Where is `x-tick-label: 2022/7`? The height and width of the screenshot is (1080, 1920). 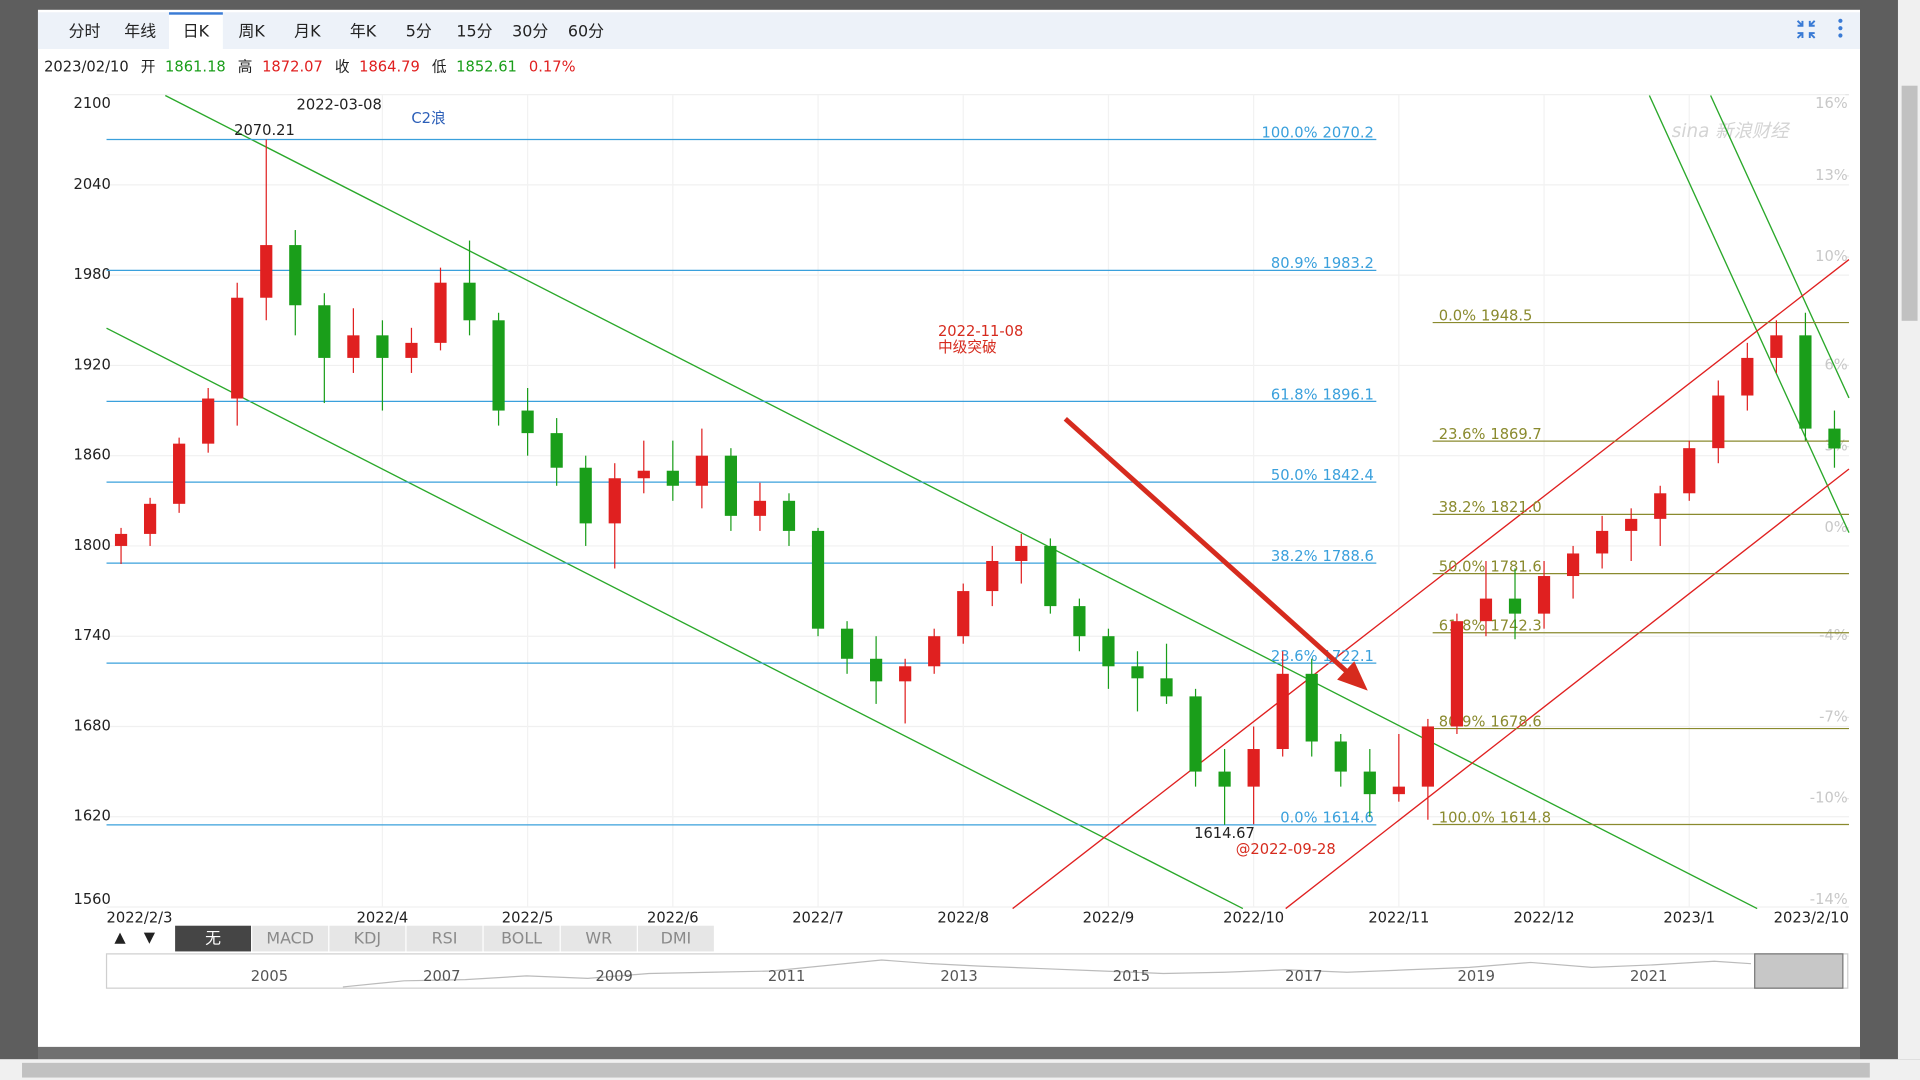
x-tick-label: 2022/7 is located at coordinates (818, 917).